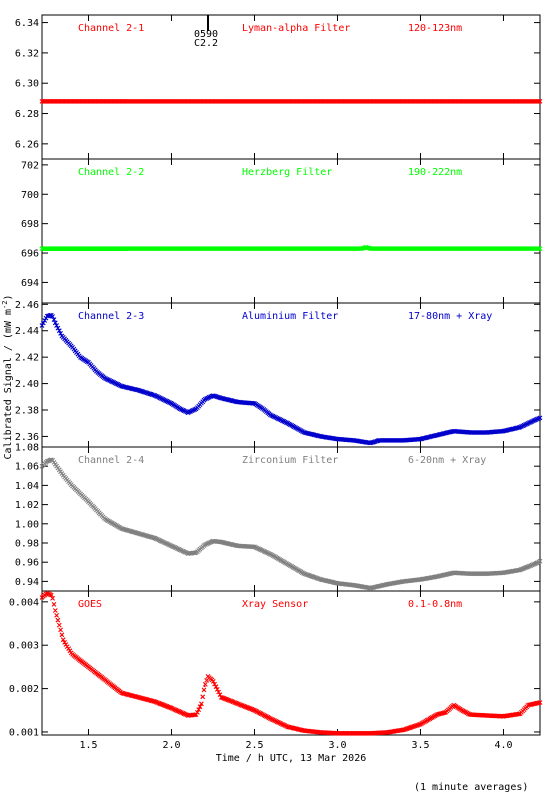 This screenshot has height=800, width=550. What do you see at coordinates (30, 254) in the screenshot?
I see `y-tick-label: 696` at bounding box center [30, 254].